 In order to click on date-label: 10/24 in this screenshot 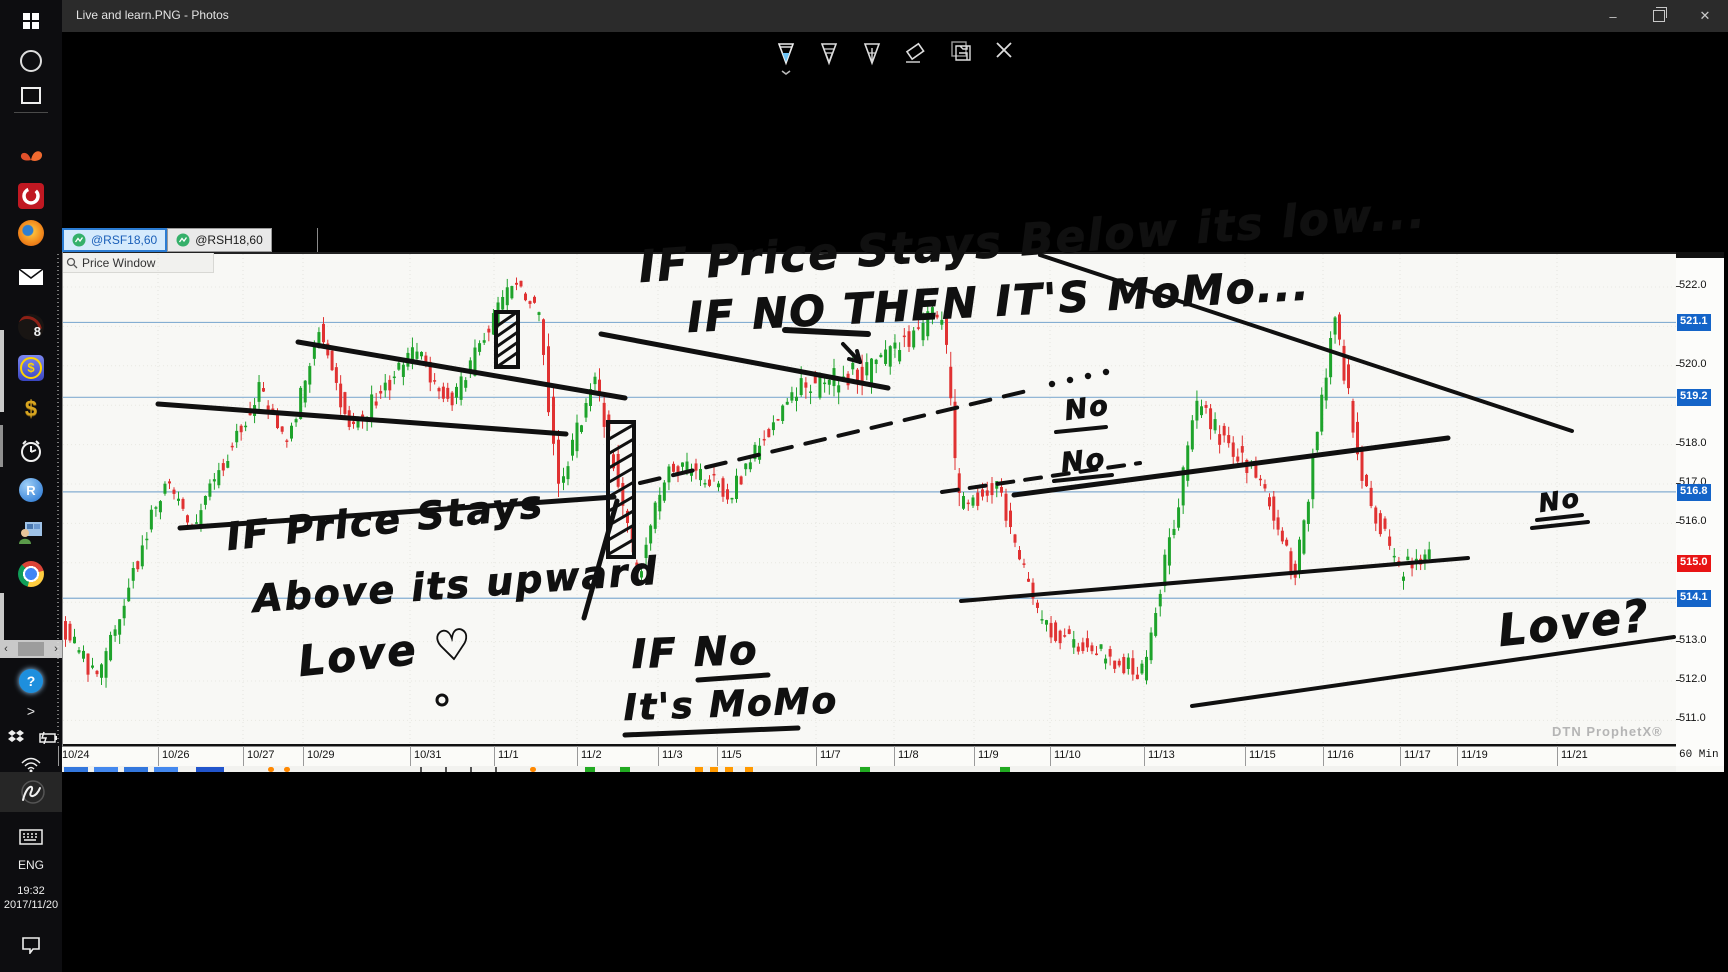, I will do `click(76, 755)`.